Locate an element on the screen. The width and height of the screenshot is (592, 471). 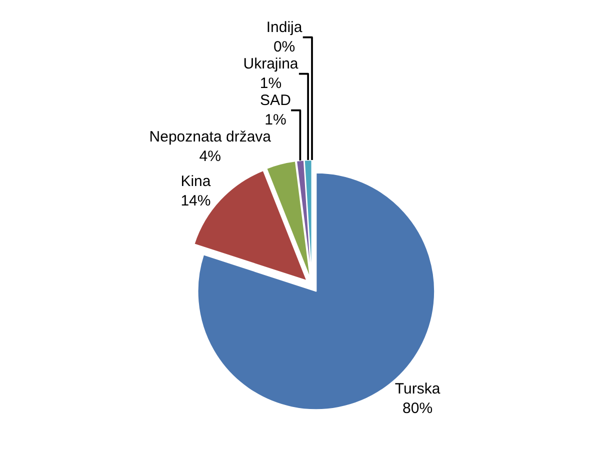
slice-label: Turska is located at coordinates (417, 389).